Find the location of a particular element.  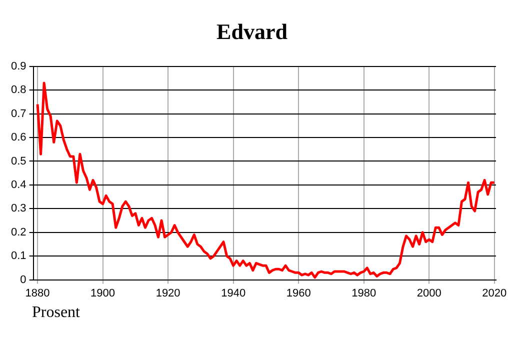

y-tick-label: 0.1 is located at coordinates (18, 256).